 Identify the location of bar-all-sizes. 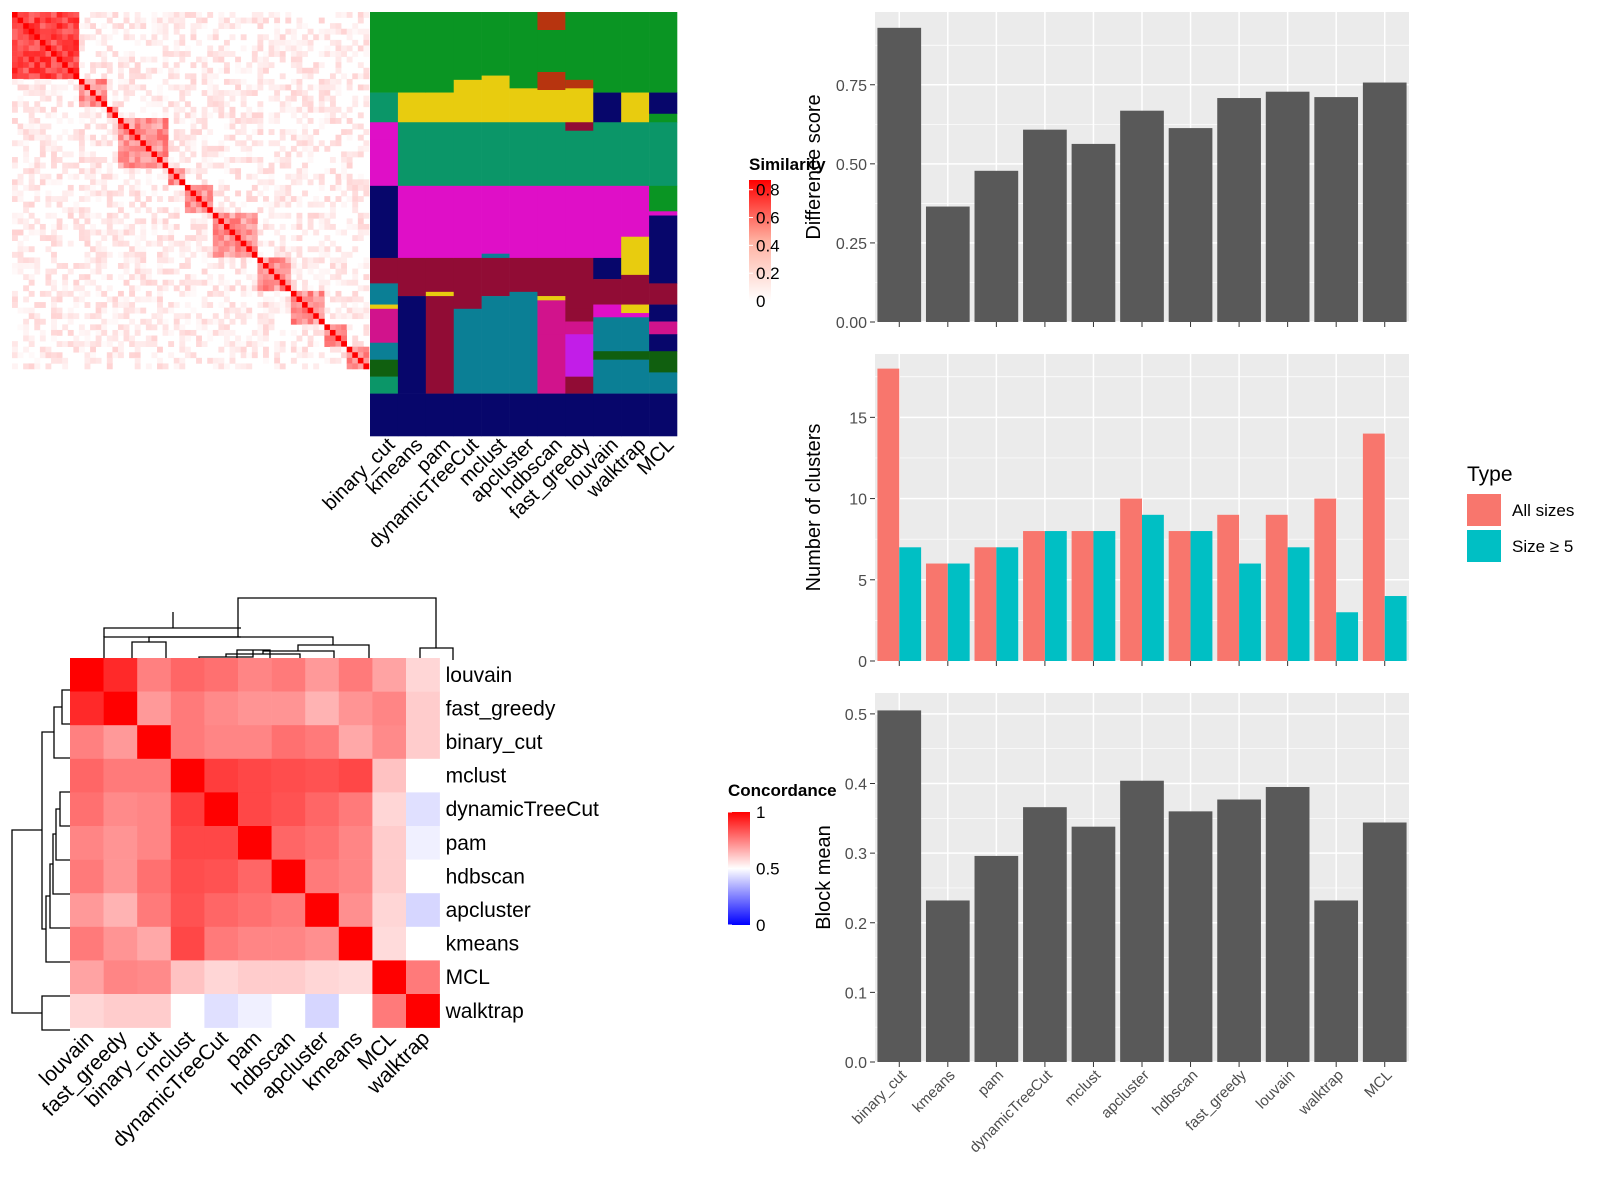
(1179, 596).